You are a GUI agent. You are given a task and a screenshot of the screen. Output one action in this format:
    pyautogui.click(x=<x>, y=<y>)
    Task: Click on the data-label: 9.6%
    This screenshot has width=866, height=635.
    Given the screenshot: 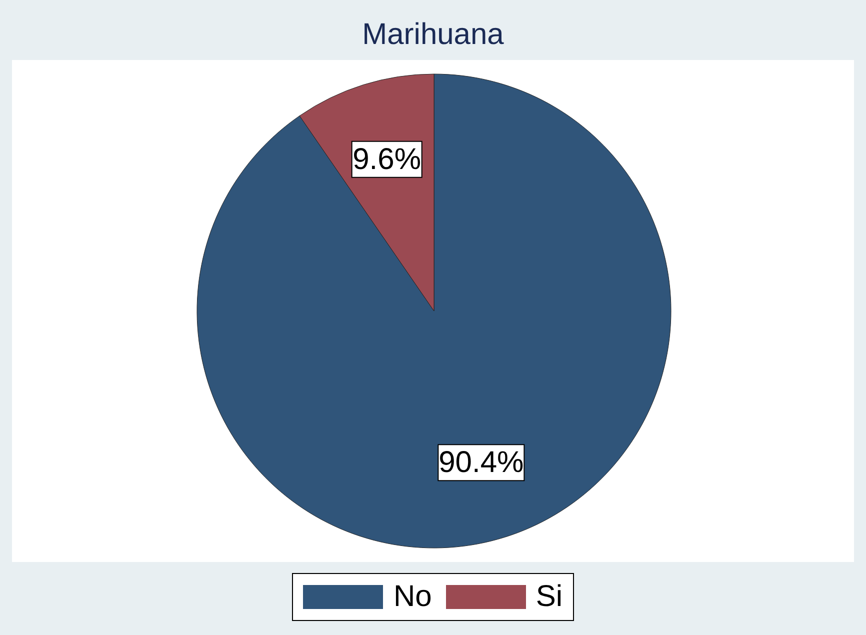 What is the action you would take?
    pyautogui.click(x=387, y=159)
    